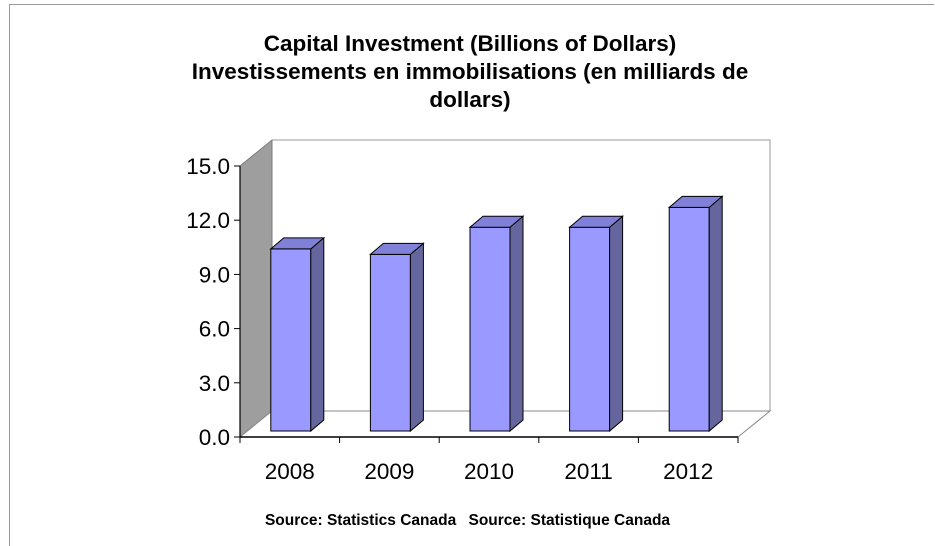 This screenshot has height=546, width=935. Describe the element at coordinates (389, 471) in the screenshot. I see `x-tick-label: 2009` at that location.